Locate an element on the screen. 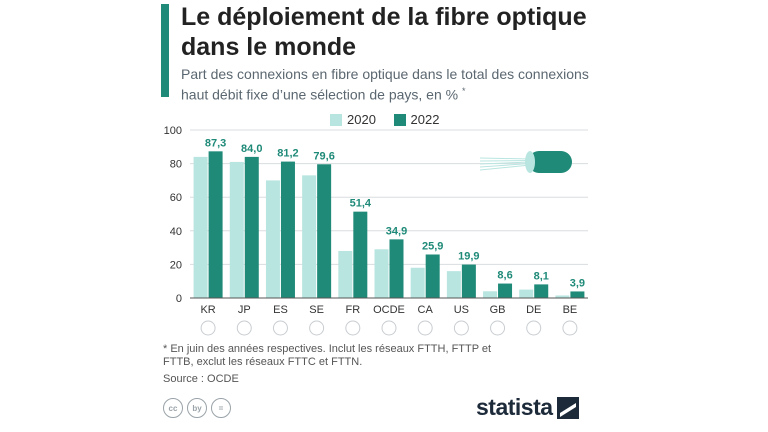  no-derivatives-icon: = is located at coordinates (221, 408).